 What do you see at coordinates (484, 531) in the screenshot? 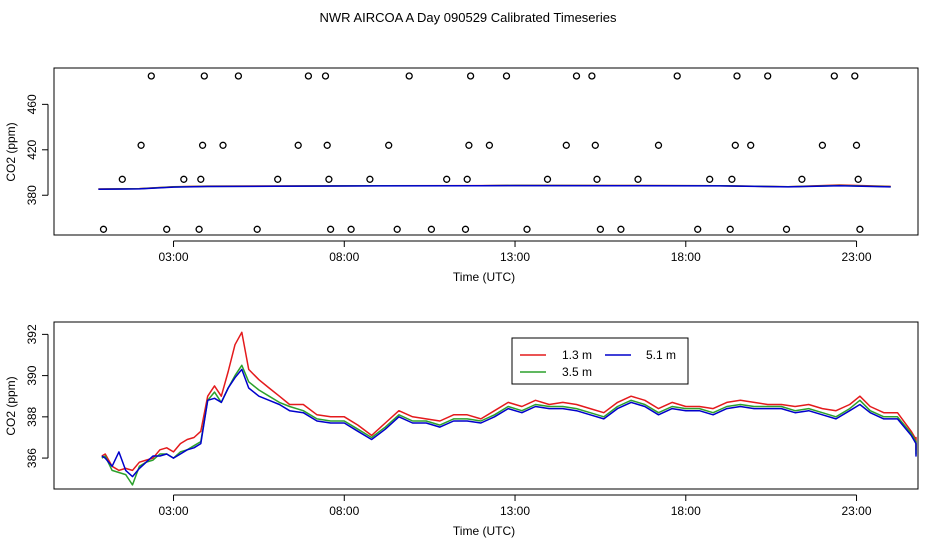
I see `bottom-x-axis-label: Time (UTC)` at bounding box center [484, 531].